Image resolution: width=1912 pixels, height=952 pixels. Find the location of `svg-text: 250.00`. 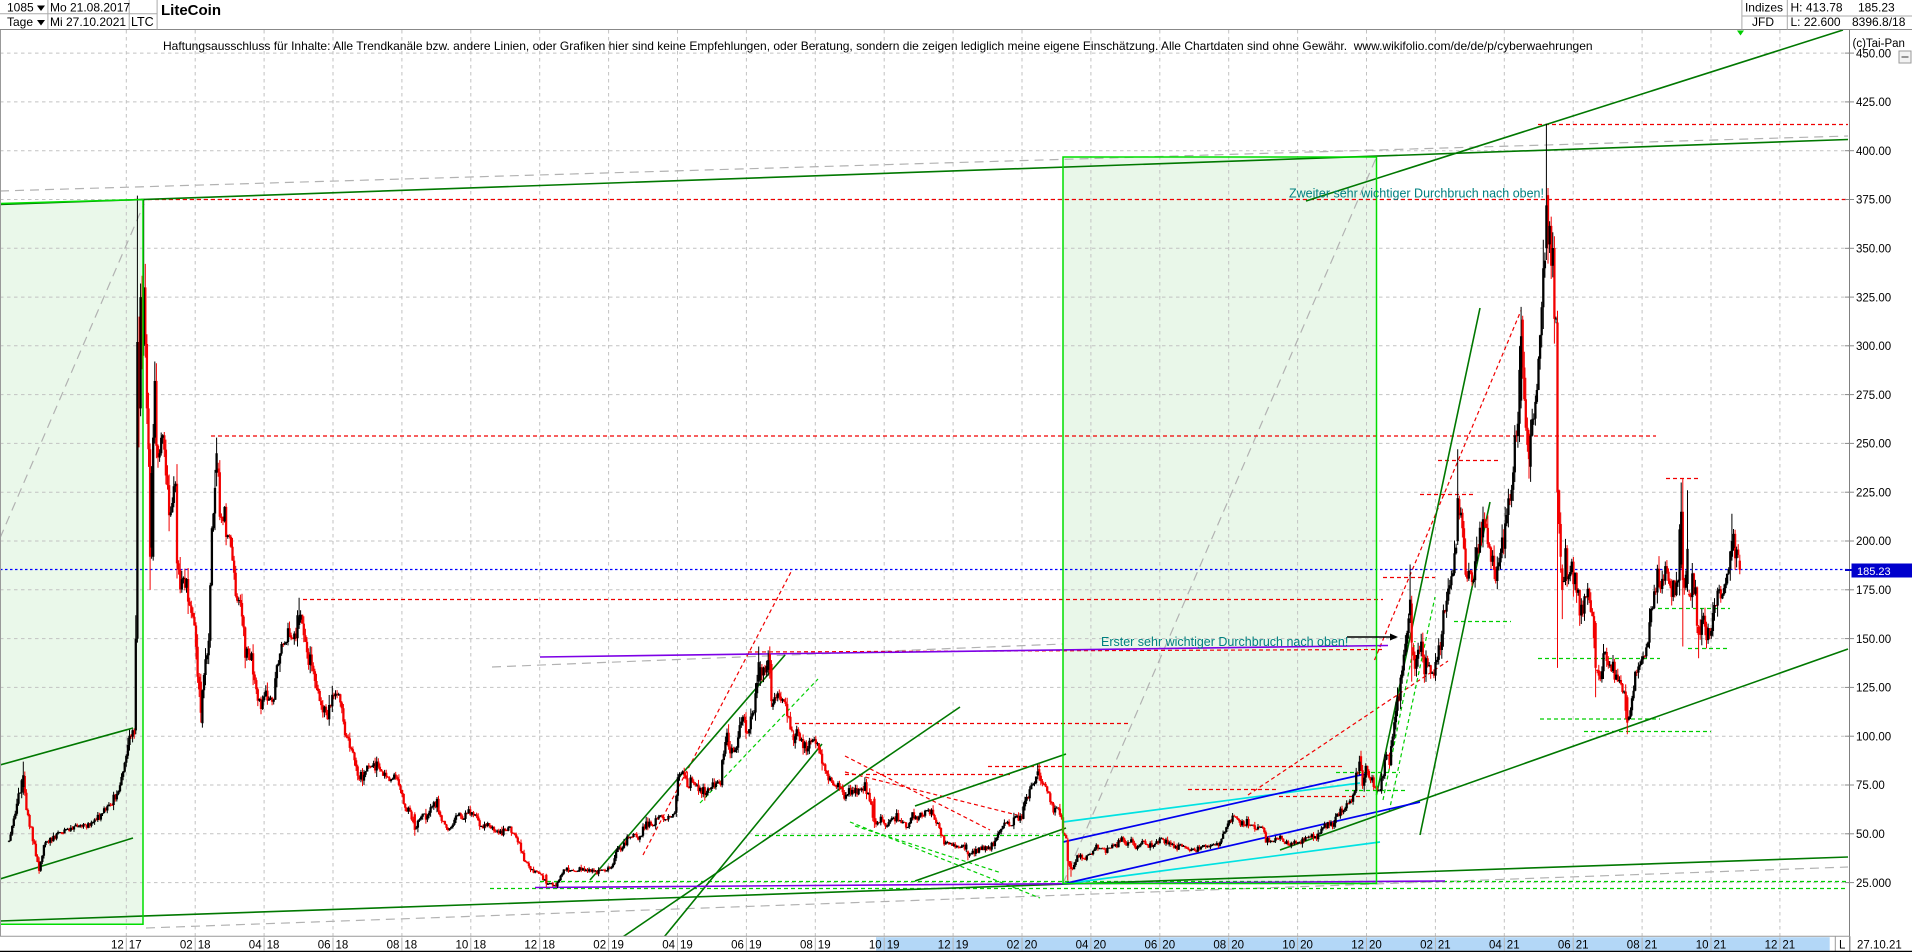

svg-text: 250.00 is located at coordinates (1873, 445).